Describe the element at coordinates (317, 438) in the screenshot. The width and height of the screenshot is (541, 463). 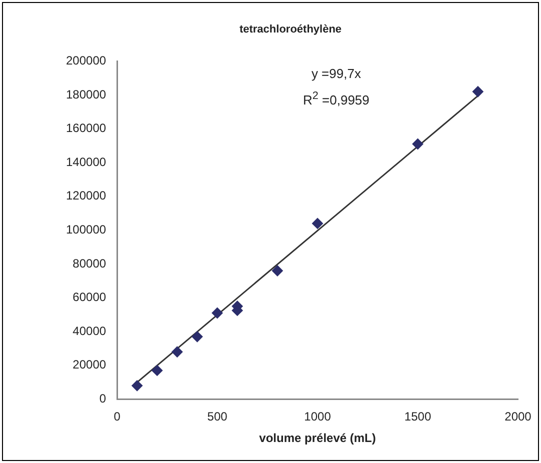
I see `x-axis-title: volume prélevé (mL)` at that location.